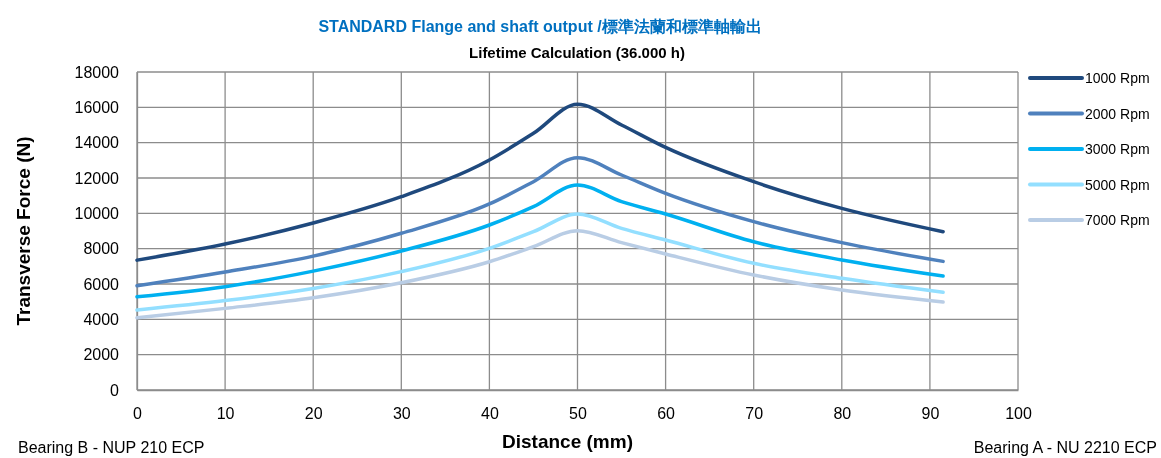  Describe the element at coordinates (754, 414) in the screenshot. I see `x-tick-label: 70` at that location.